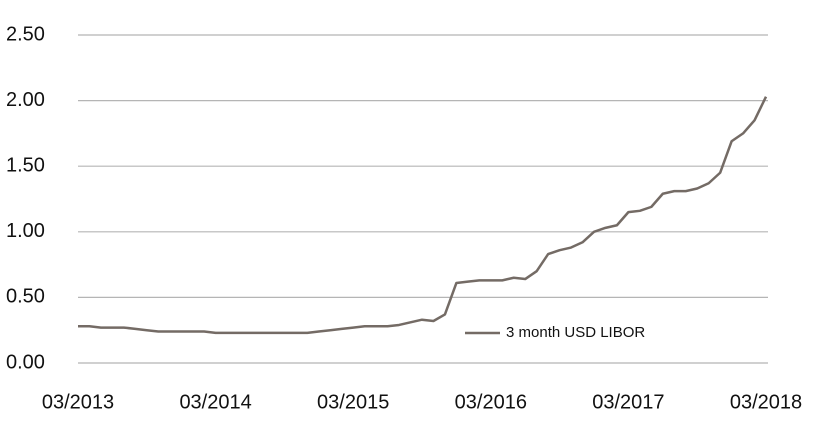 Image resolution: width=830 pixels, height=434 pixels. I want to click on y-tick-label: 1.50, so click(25, 165).